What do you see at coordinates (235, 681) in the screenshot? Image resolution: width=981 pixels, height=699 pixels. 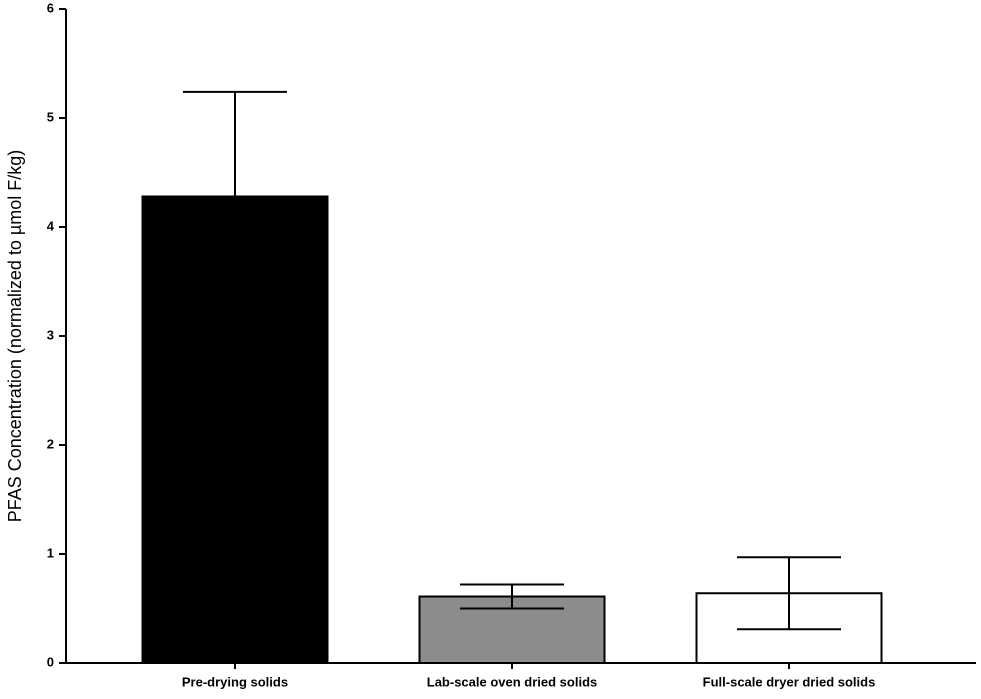 I see `x-tick-label: Pre-drying solids` at bounding box center [235, 681].